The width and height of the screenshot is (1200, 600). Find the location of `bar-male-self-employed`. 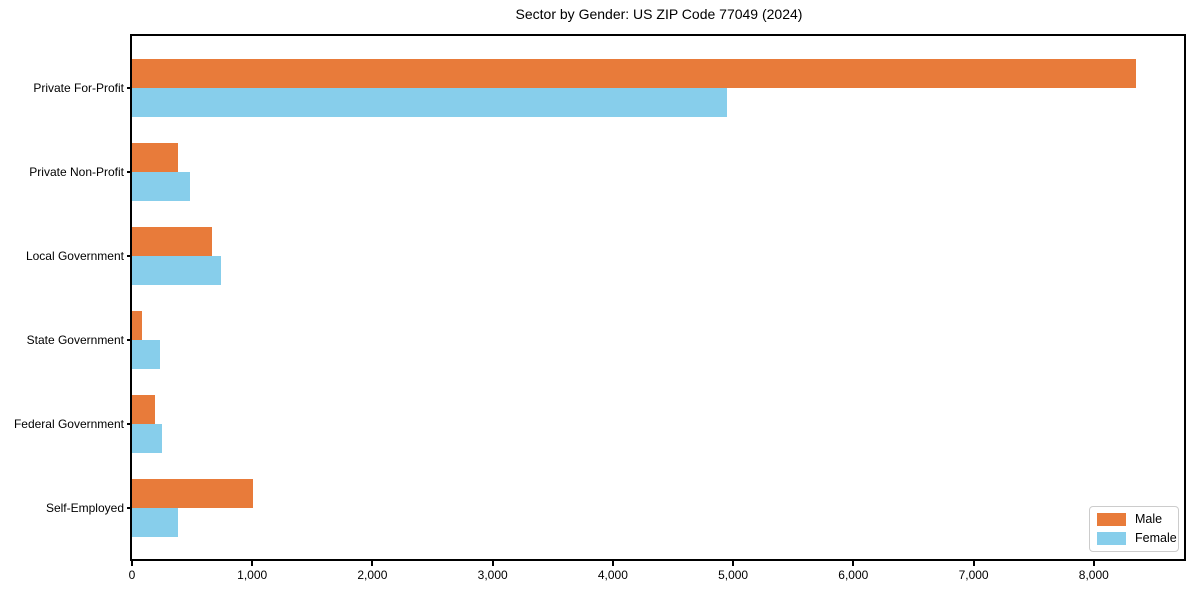

bar-male-self-employed is located at coordinates (192, 493).